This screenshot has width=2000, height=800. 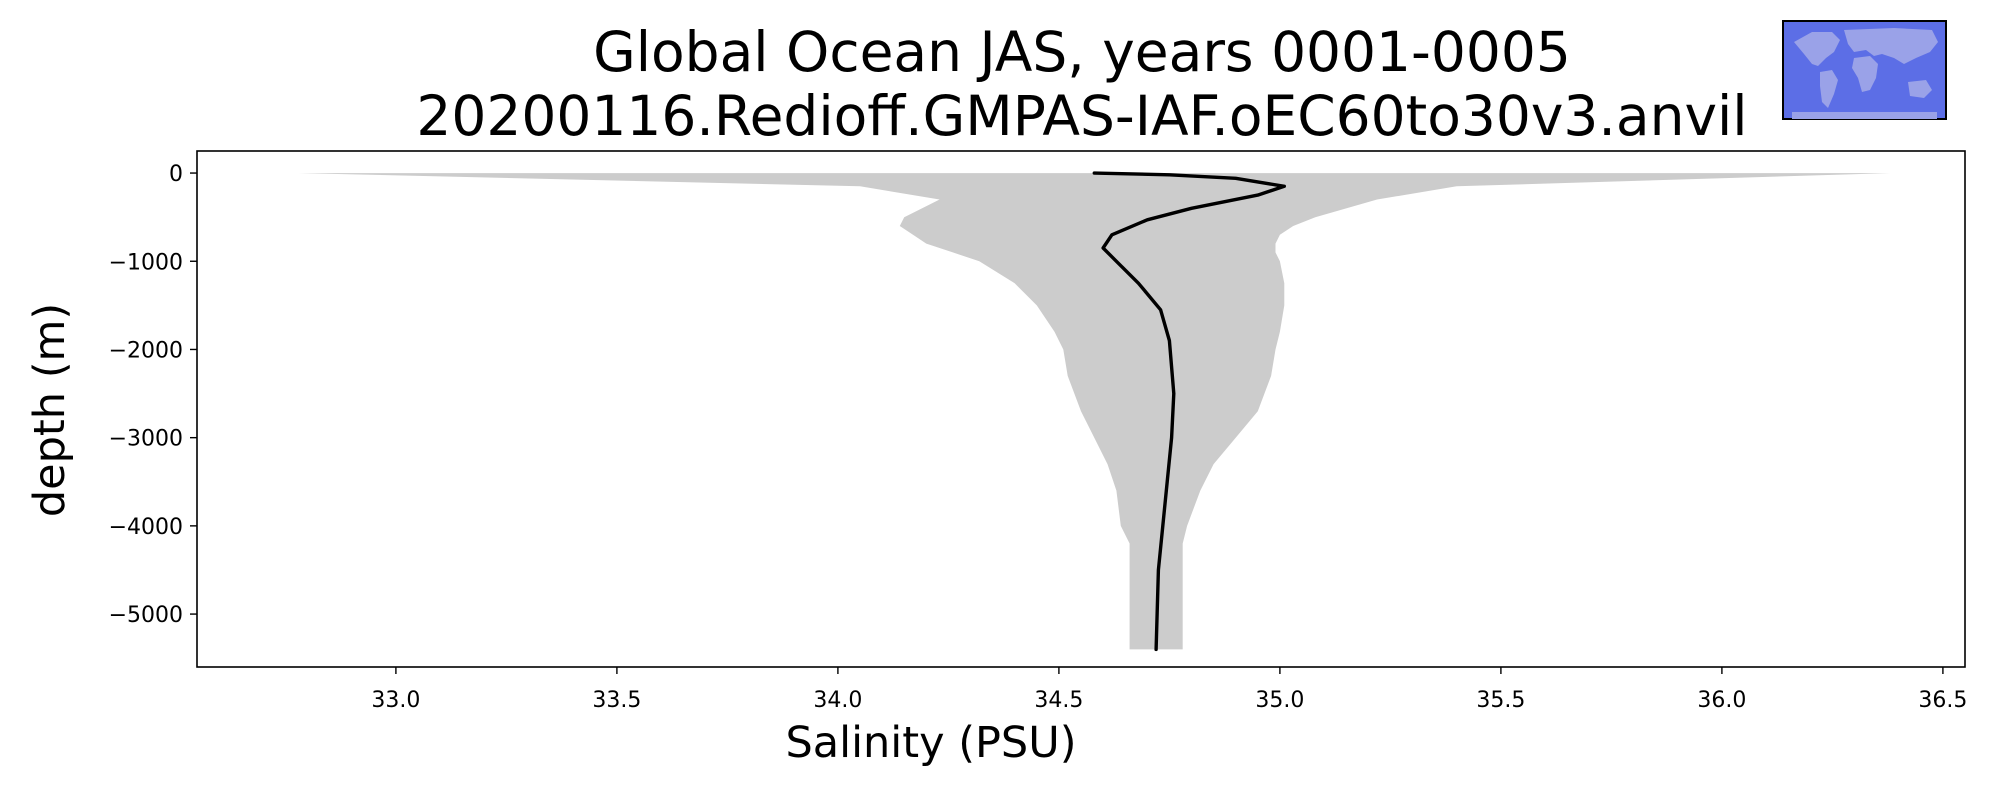 I want to click on x-tick-label: 35.0, so click(x=1279, y=700).